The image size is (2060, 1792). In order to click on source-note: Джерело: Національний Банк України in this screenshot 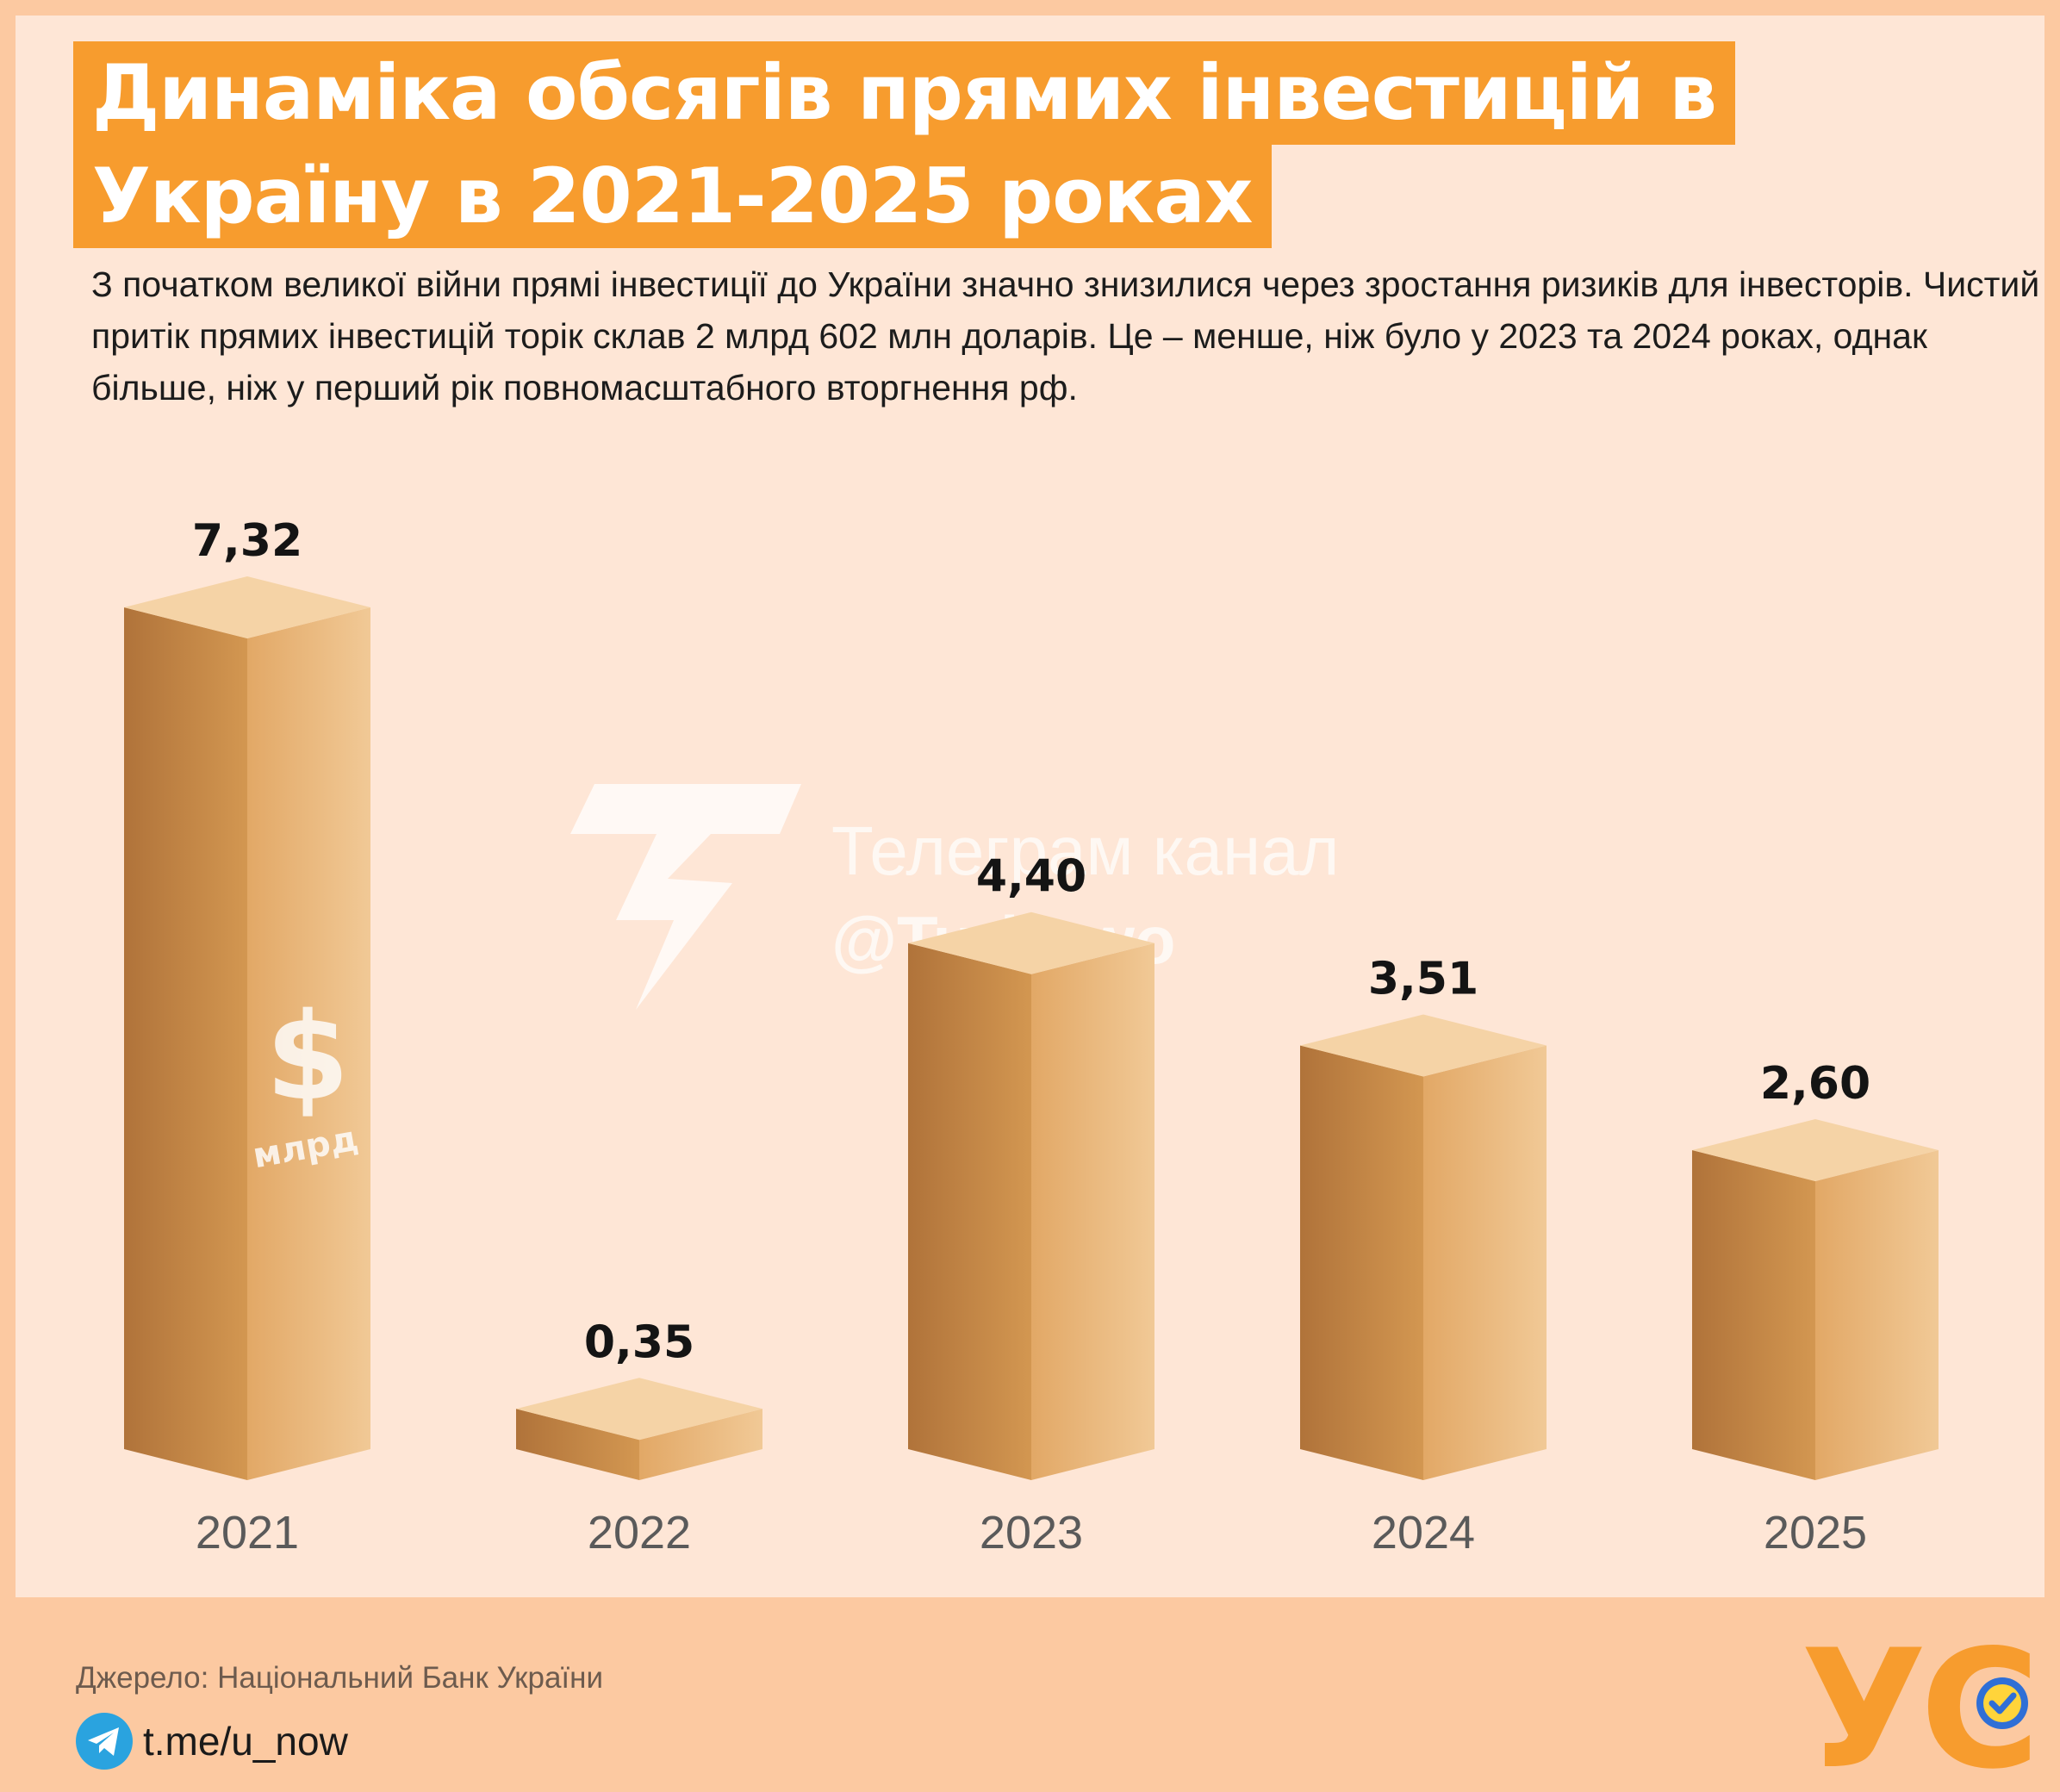, I will do `click(340, 1678)`.